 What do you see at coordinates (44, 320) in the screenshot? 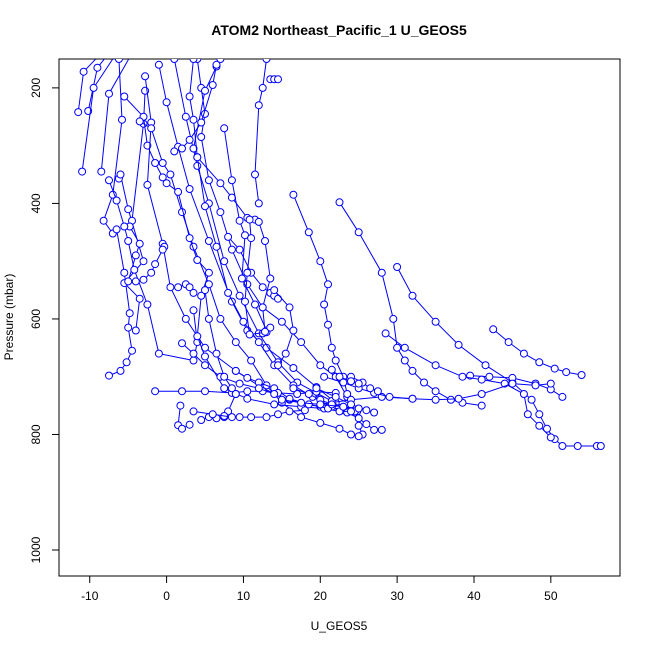
I see `y-axis: 200 400 600 800 1000` at bounding box center [44, 320].